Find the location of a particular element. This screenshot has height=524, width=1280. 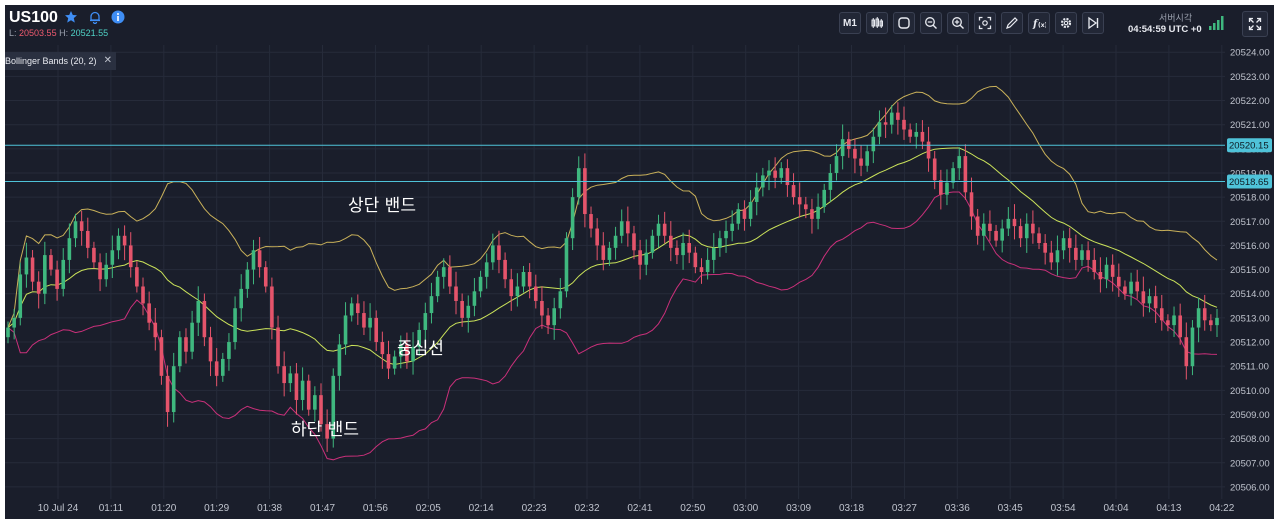

zoom-out-button is located at coordinates (931, 23).